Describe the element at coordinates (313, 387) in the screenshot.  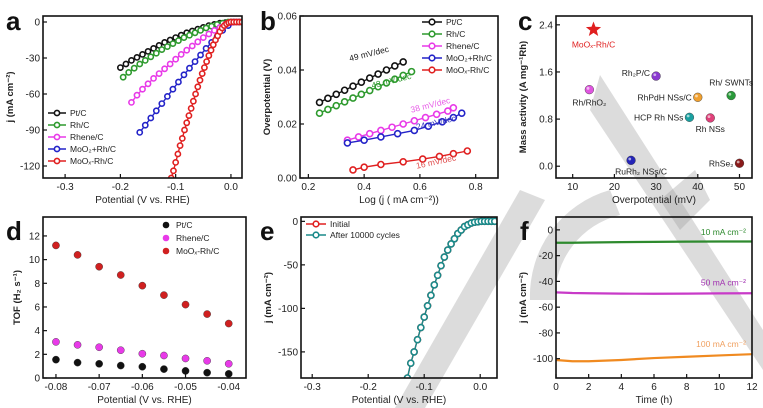
I see `x-tick-label: -0.3` at that location.